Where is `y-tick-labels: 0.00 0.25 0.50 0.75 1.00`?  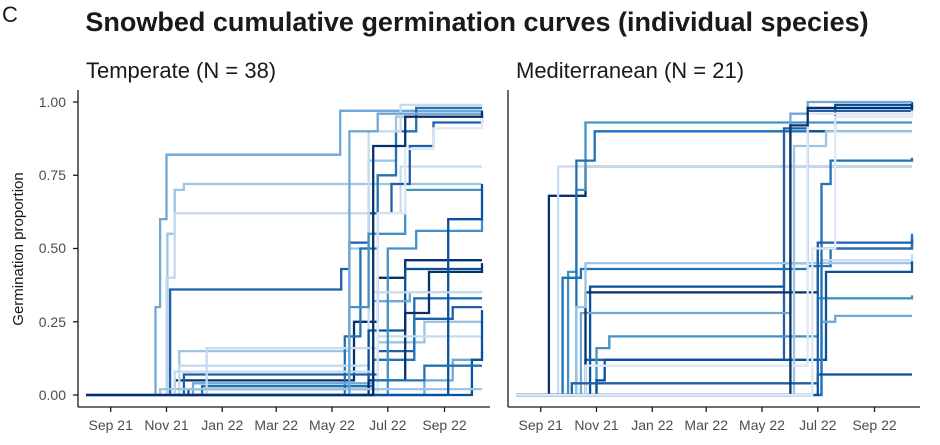
y-tick-labels: 0.00 0.25 0.50 0.75 1.00 is located at coordinates (52, 248).